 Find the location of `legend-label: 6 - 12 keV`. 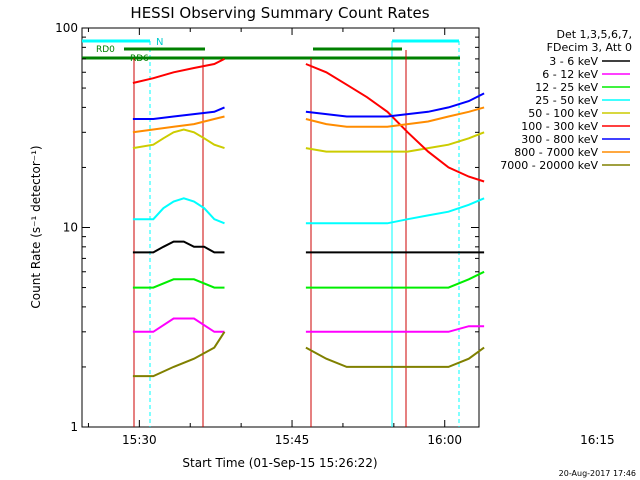

legend-label: 6 - 12 keV is located at coordinates (570, 74).